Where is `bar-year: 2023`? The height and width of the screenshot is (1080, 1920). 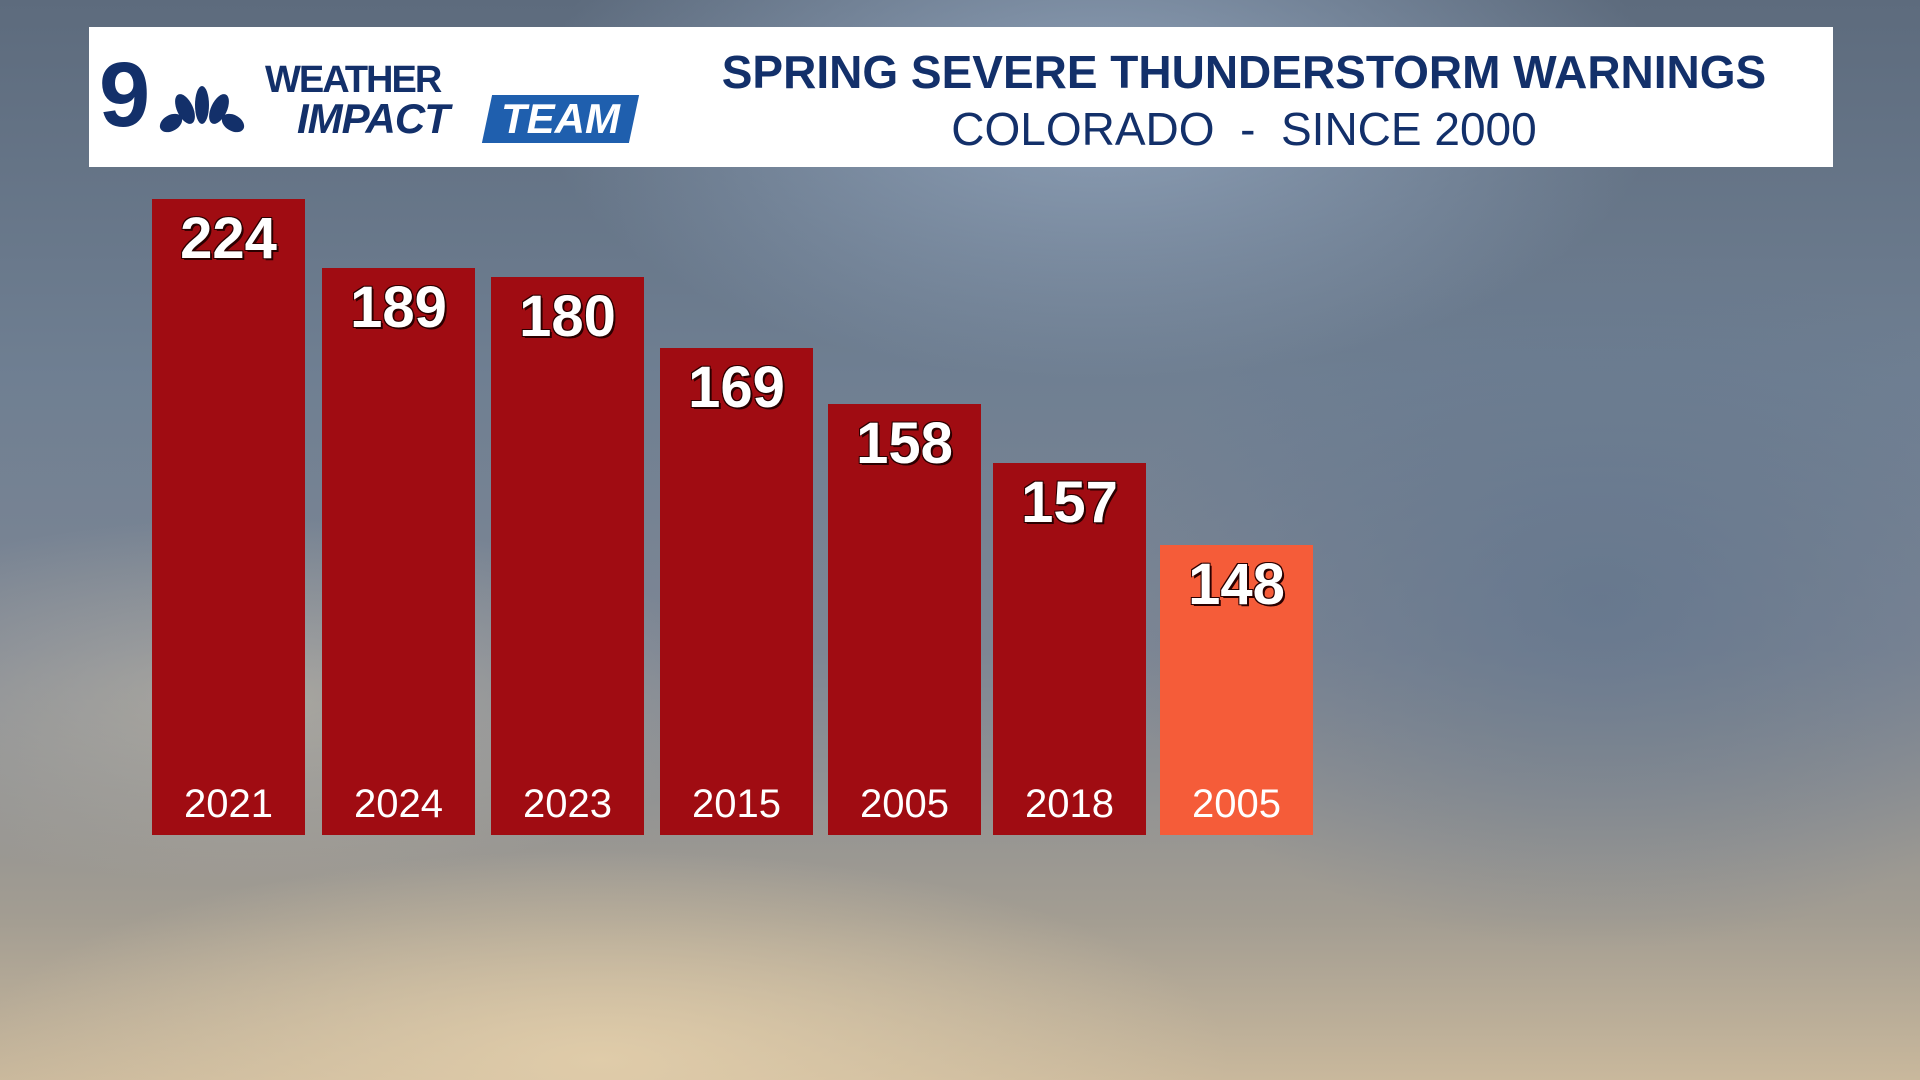 bar-year: 2023 is located at coordinates (567, 804).